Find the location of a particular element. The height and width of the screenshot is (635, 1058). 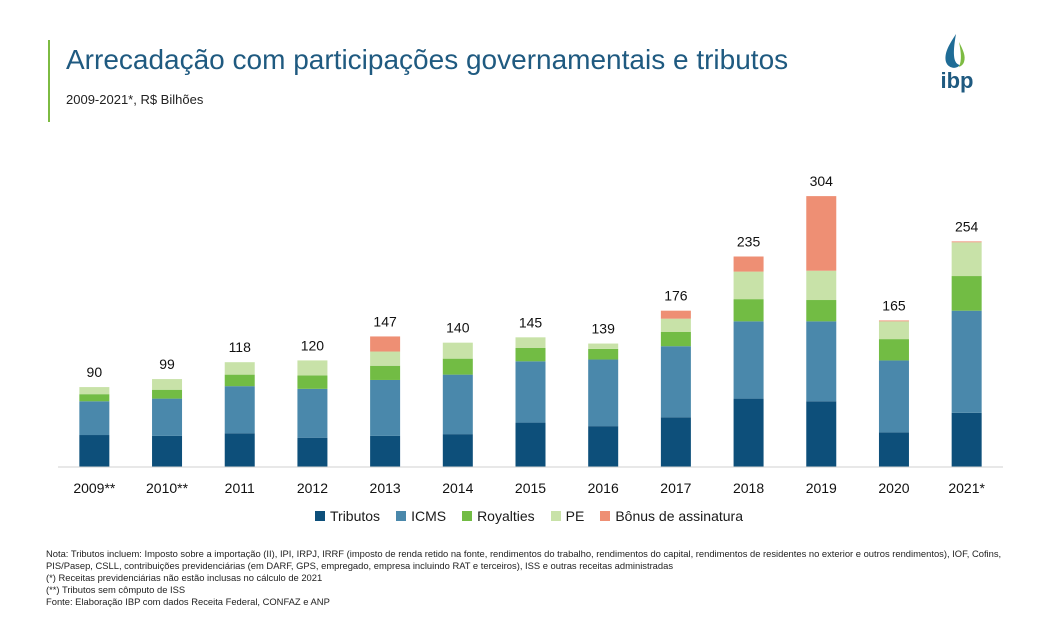

ibp-logo: ibp is located at coordinates (957, 63).